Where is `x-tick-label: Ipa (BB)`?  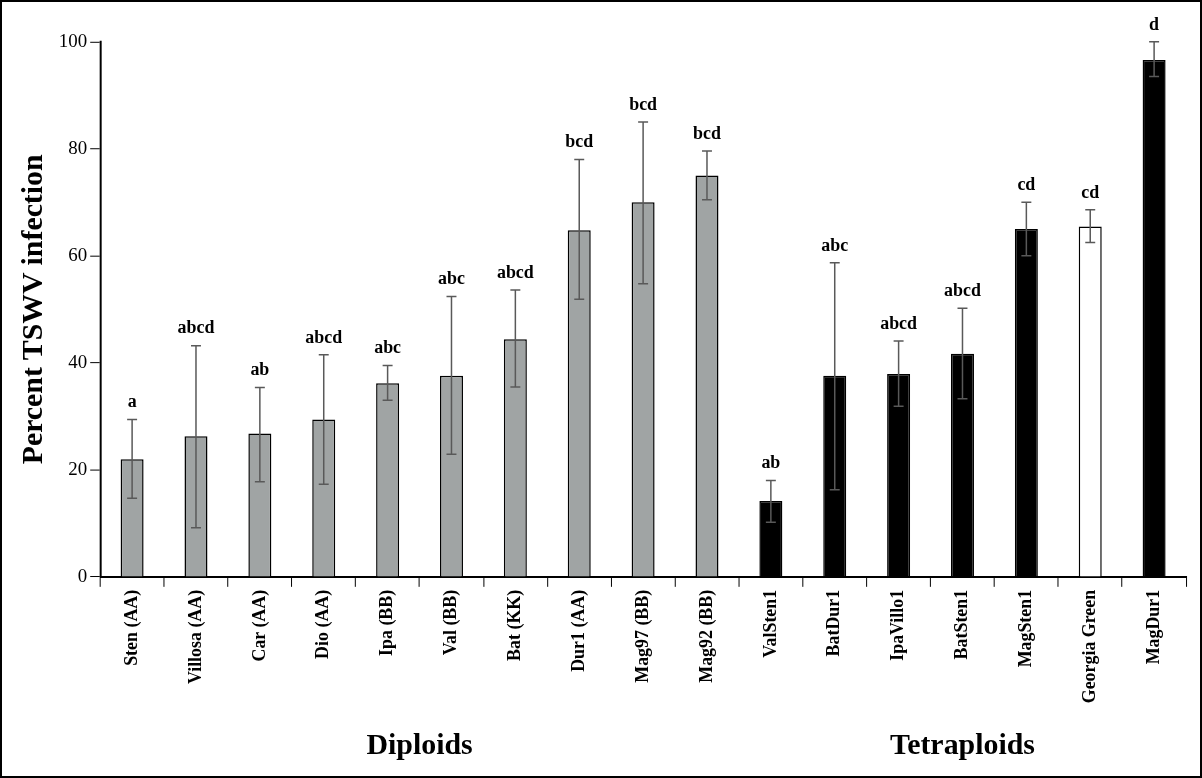
x-tick-label: Ipa (BB) is located at coordinates (387, 622).